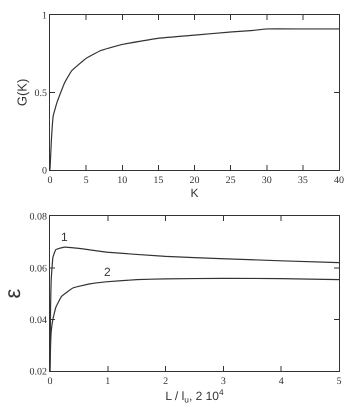  I want to click on x-tick-label: 4, so click(281, 381).